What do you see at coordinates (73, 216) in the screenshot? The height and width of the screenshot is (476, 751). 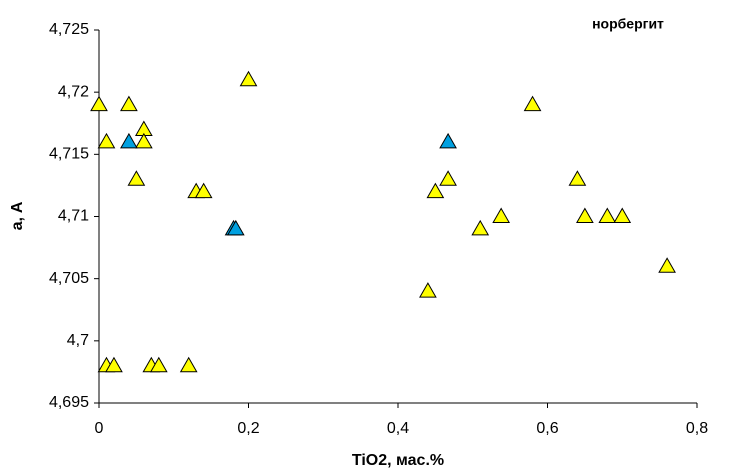 I see `y-tick-label: 4,71` at bounding box center [73, 216].